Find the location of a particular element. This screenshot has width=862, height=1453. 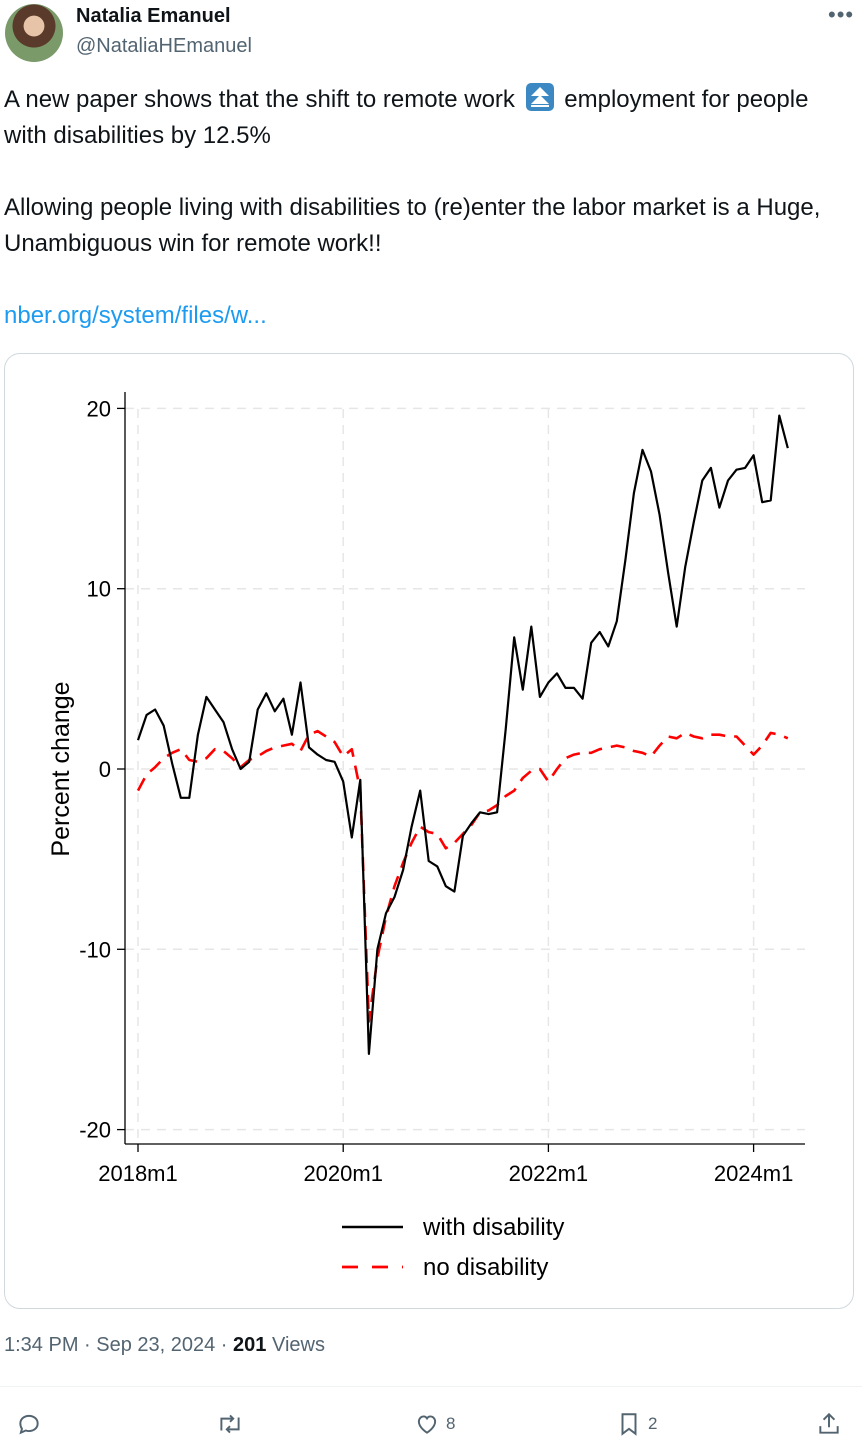

share-button is located at coordinates (829, 1424).